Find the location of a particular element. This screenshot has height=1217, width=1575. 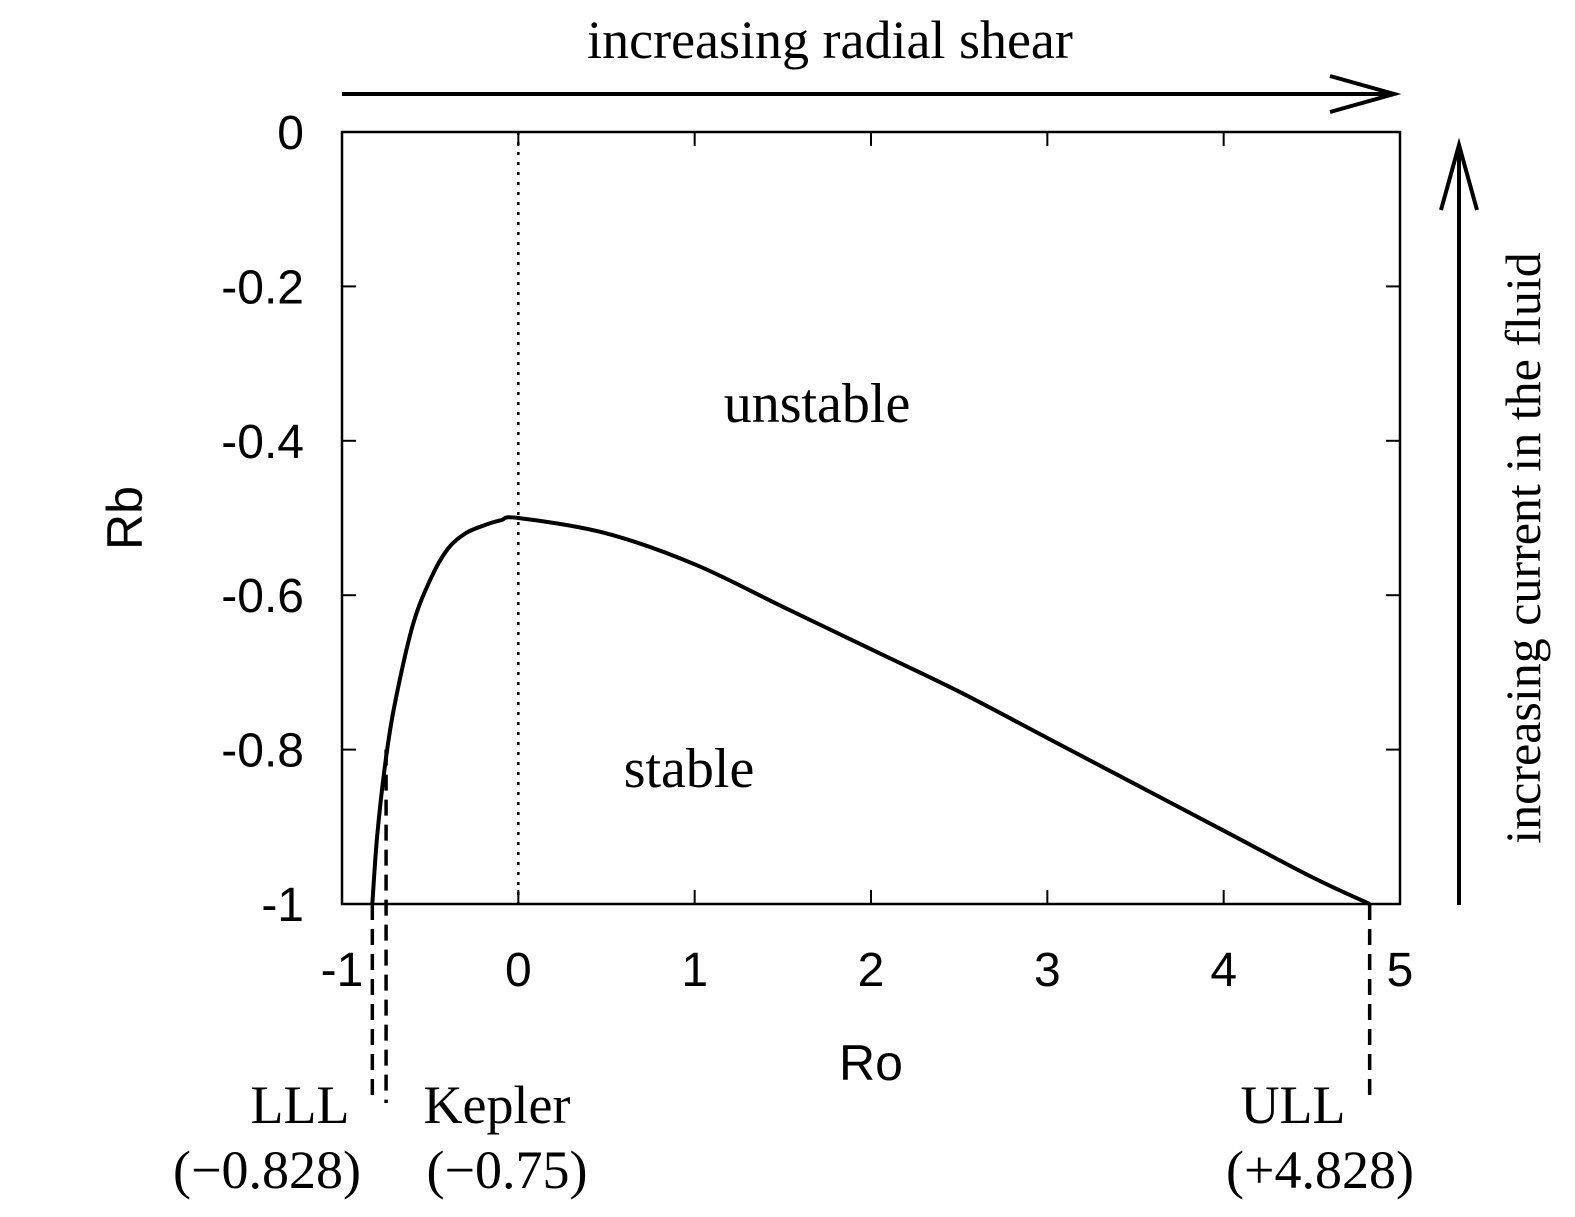

top-arrow is located at coordinates (872, 94).